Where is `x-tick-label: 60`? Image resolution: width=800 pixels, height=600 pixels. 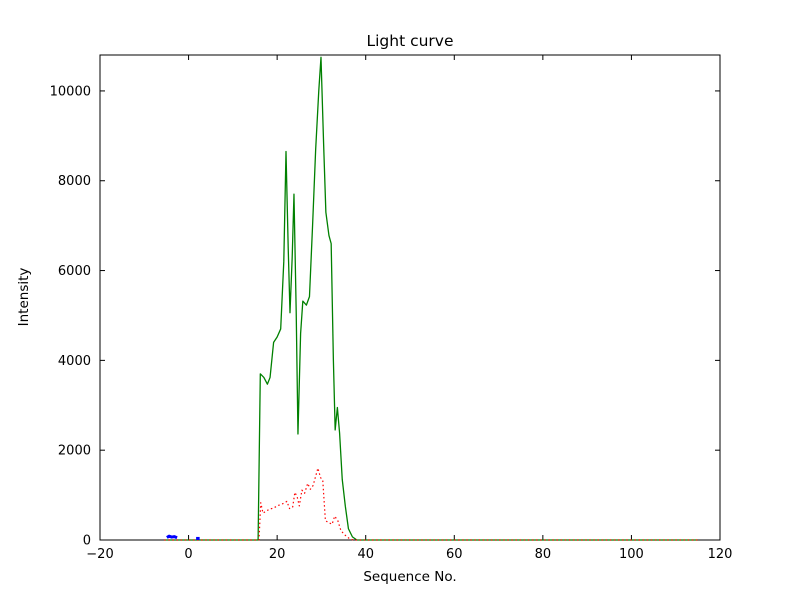
x-tick-label: 60 is located at coordinates (454, 554).